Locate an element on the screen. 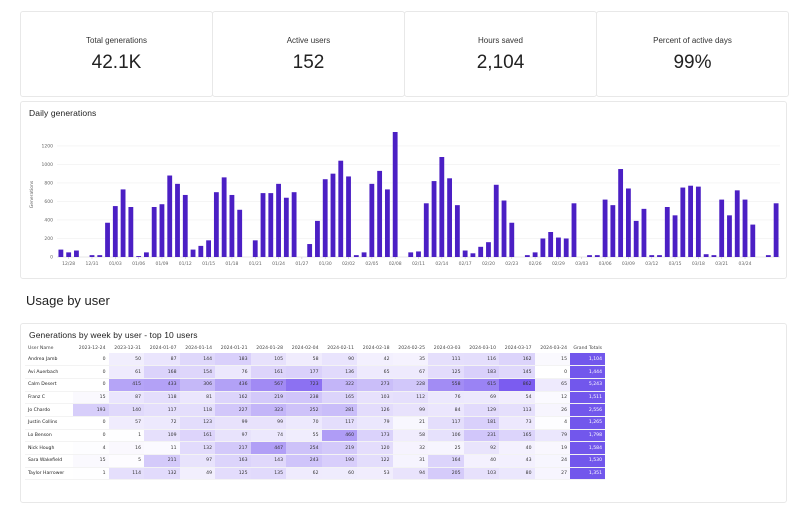  user-name-cell: Nick Hough is located at coordinates (49, 448).